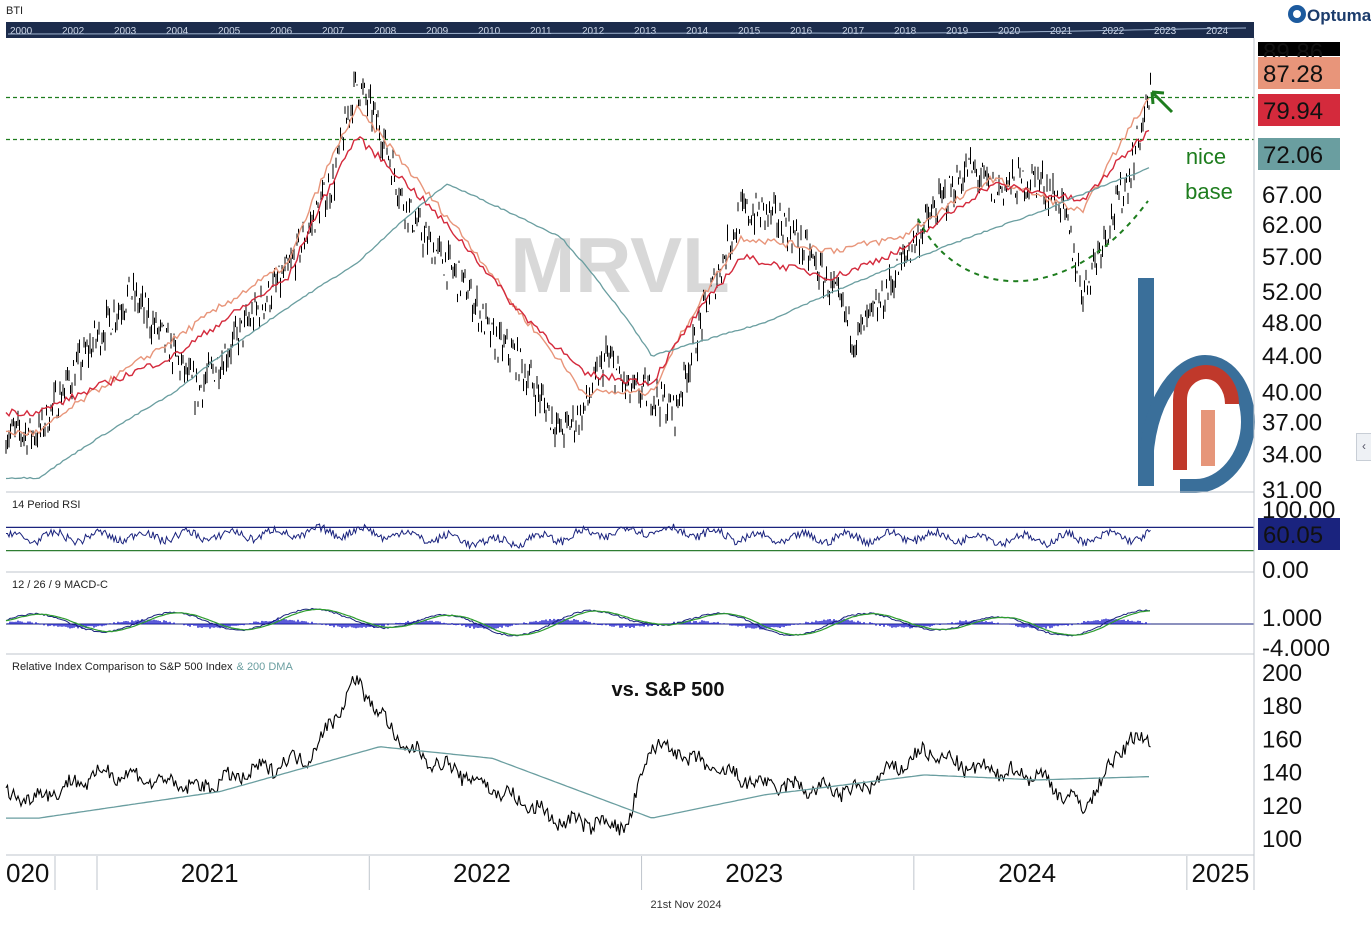  I want to click on price-axis-tick: 40.00, so click(1292, 392).